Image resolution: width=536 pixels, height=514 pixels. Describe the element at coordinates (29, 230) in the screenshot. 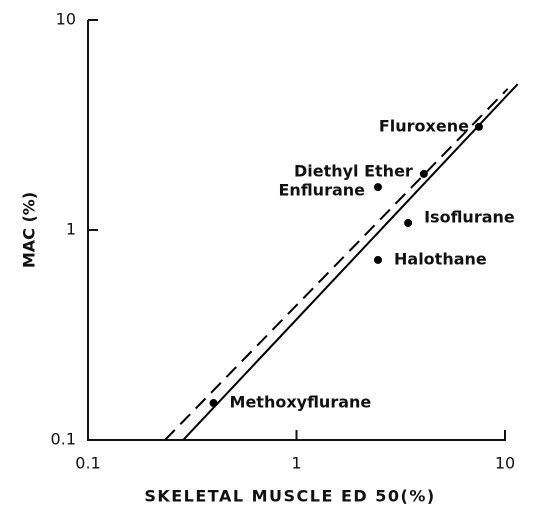

I see `y-axis-label: MAC (%)` at that location.